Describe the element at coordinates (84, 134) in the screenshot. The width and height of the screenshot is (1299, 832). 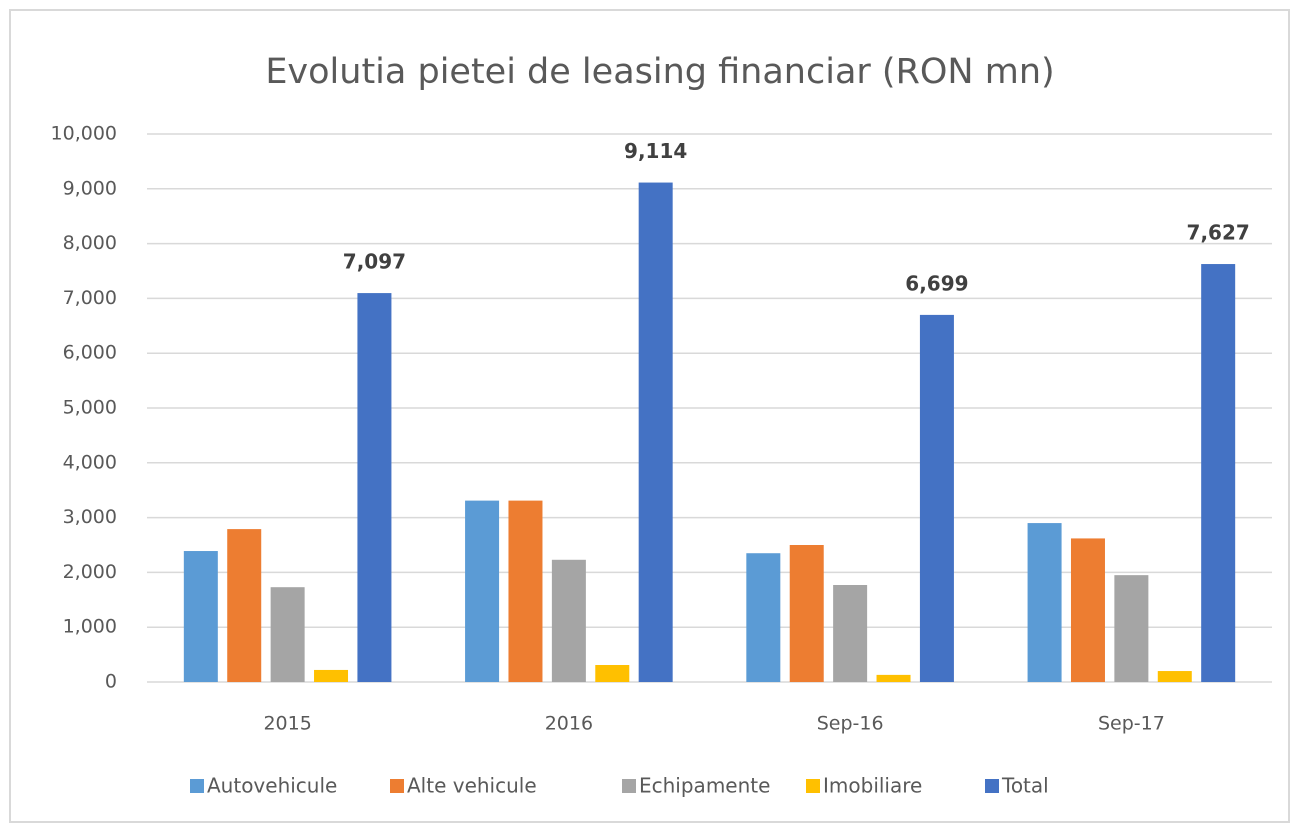
I see `y-tick-label: 10,000` at that location.